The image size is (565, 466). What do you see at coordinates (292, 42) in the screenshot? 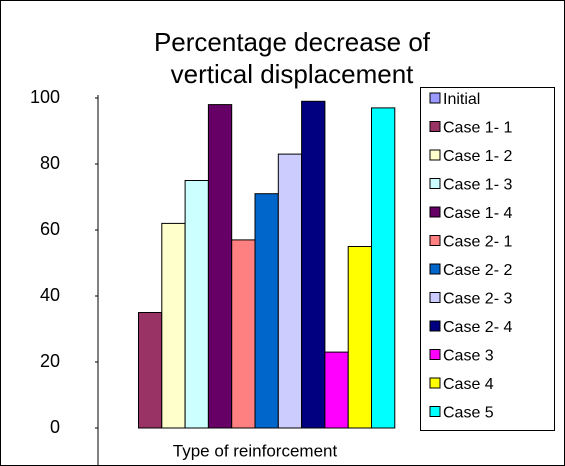
I see `chart-title: Percentage decrease of` at bounding box center [292, 42].